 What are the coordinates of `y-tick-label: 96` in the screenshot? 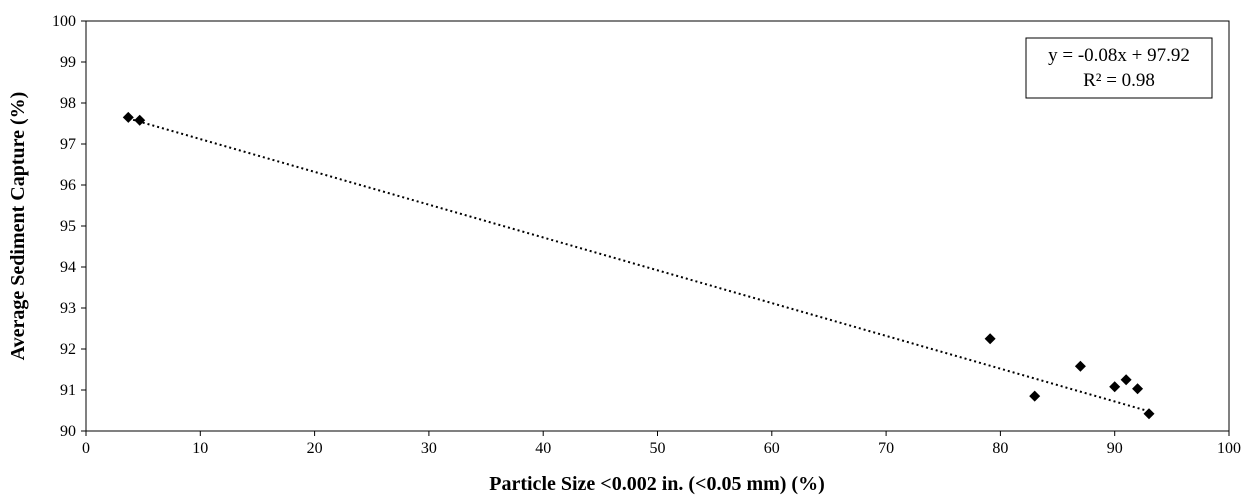 It's located at (68, 185).